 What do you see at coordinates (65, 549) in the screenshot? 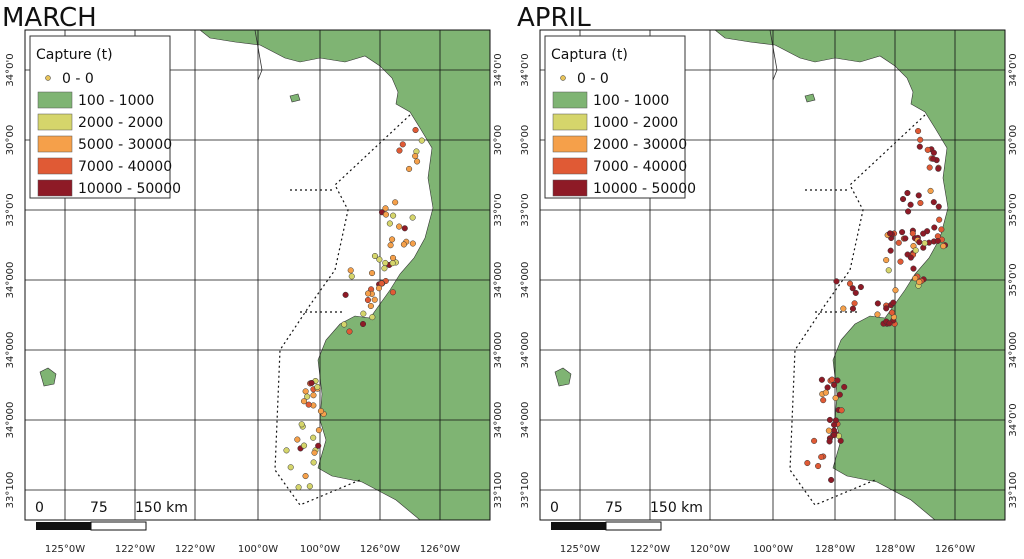
I see `longitude-label: 125°0W` at bounding box center [65, 549].